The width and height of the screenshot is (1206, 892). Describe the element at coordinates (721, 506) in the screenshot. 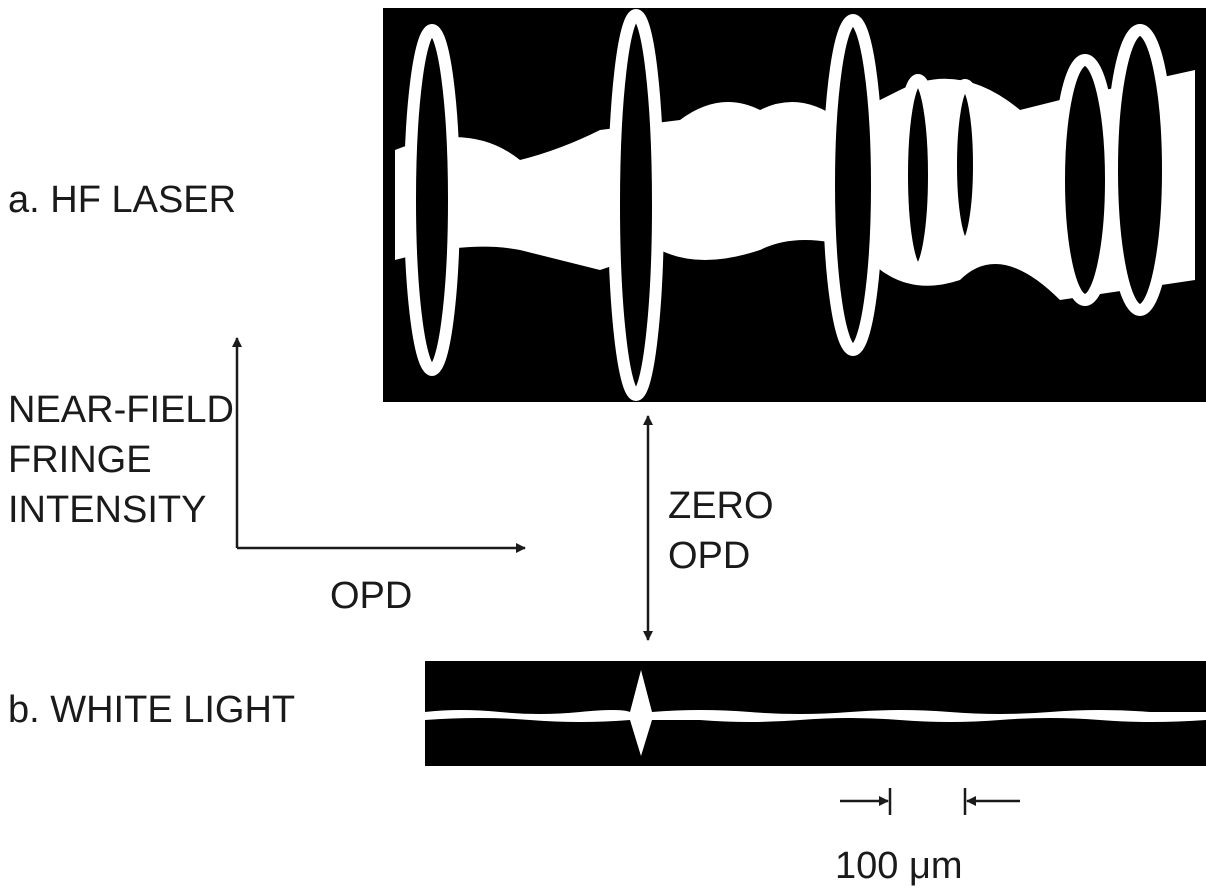

I see `annotation: ZERO` at that location.